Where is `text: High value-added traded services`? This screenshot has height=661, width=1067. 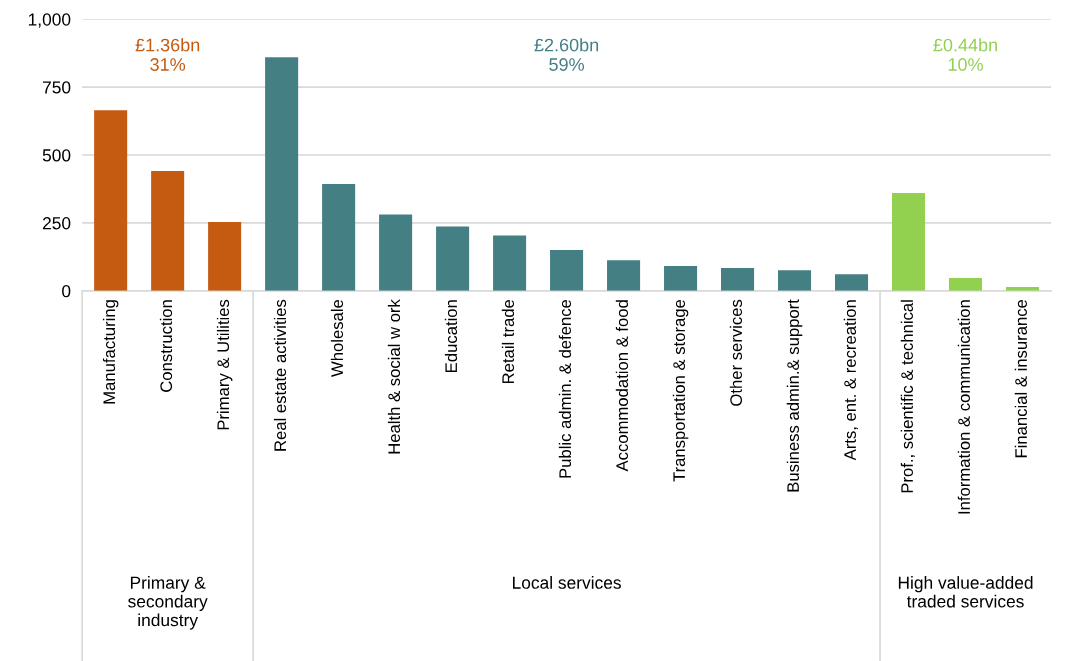
text: High value-added traded services is located at coordinates (965, 592).